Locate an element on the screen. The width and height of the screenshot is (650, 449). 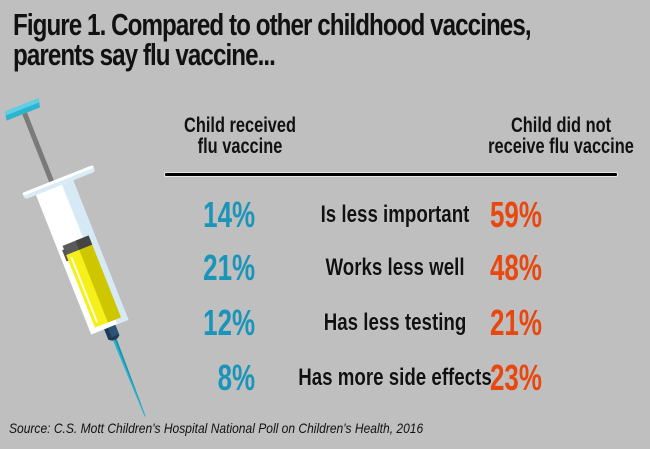
statement-label: Is less important is located at coordinates (395, 214).